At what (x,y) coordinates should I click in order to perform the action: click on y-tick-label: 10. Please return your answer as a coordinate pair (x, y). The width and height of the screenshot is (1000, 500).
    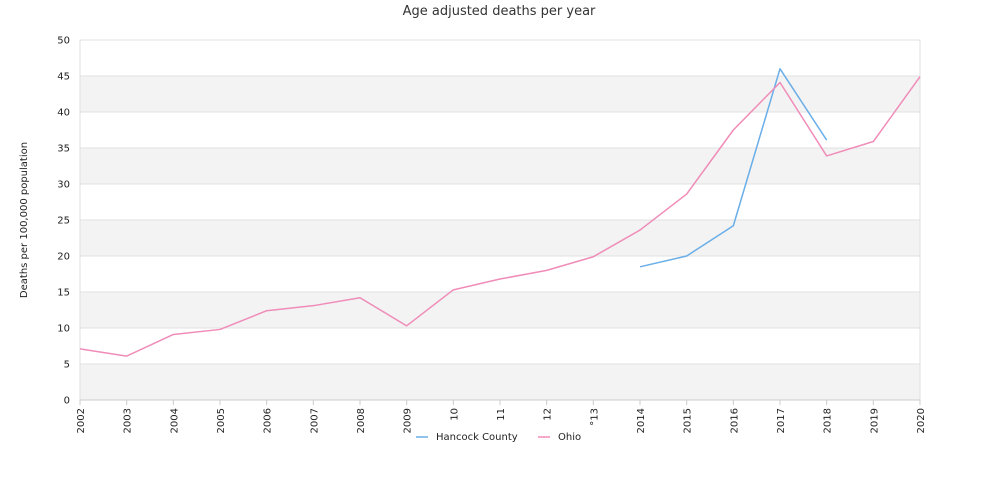
    Looking at the image, I should click on (63, 329).